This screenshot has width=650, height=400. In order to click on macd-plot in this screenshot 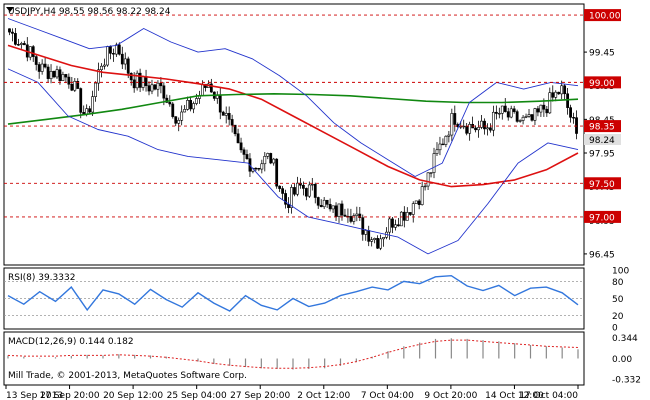, I will do `click(293, 354)`.